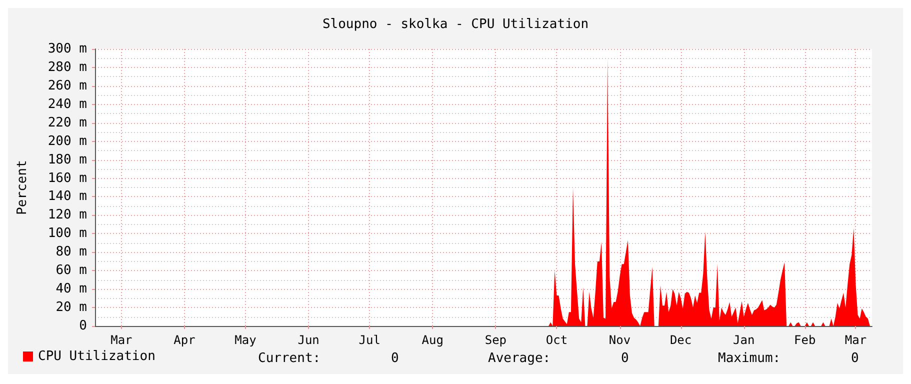  I want to click on y-axis-title: Percent, so click(22, 187).